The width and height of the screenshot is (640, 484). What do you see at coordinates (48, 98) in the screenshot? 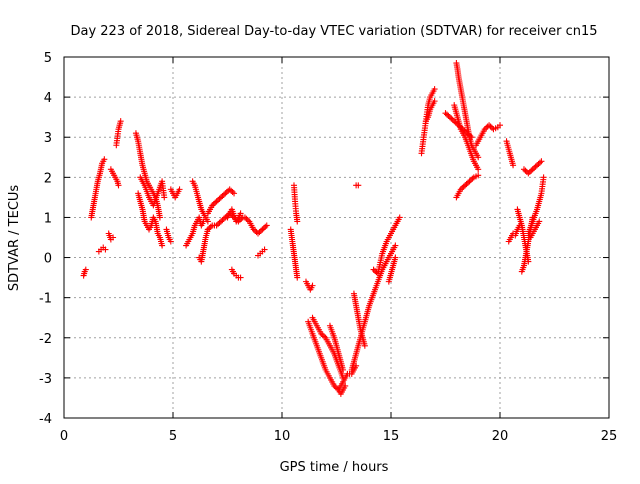
I see `y-tick-label: 4` at bounding box center [48, 98].